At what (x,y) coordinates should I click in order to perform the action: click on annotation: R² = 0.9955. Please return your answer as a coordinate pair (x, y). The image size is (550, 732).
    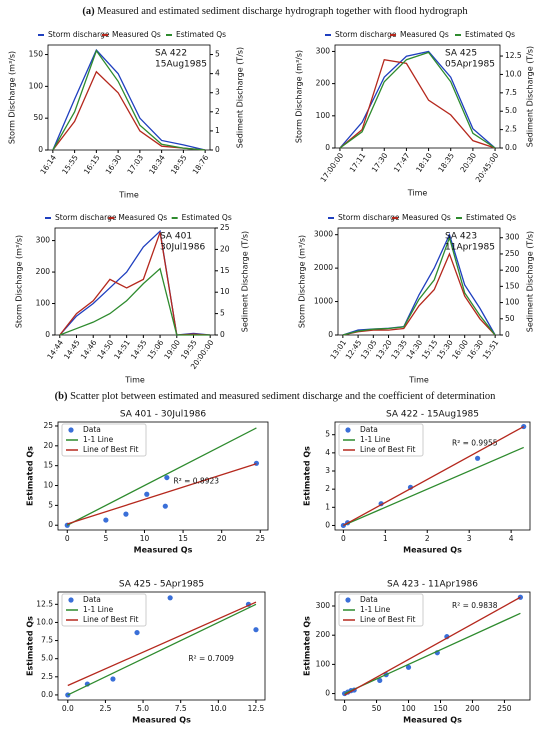
    Looking at the image, I should click on (475, 443).